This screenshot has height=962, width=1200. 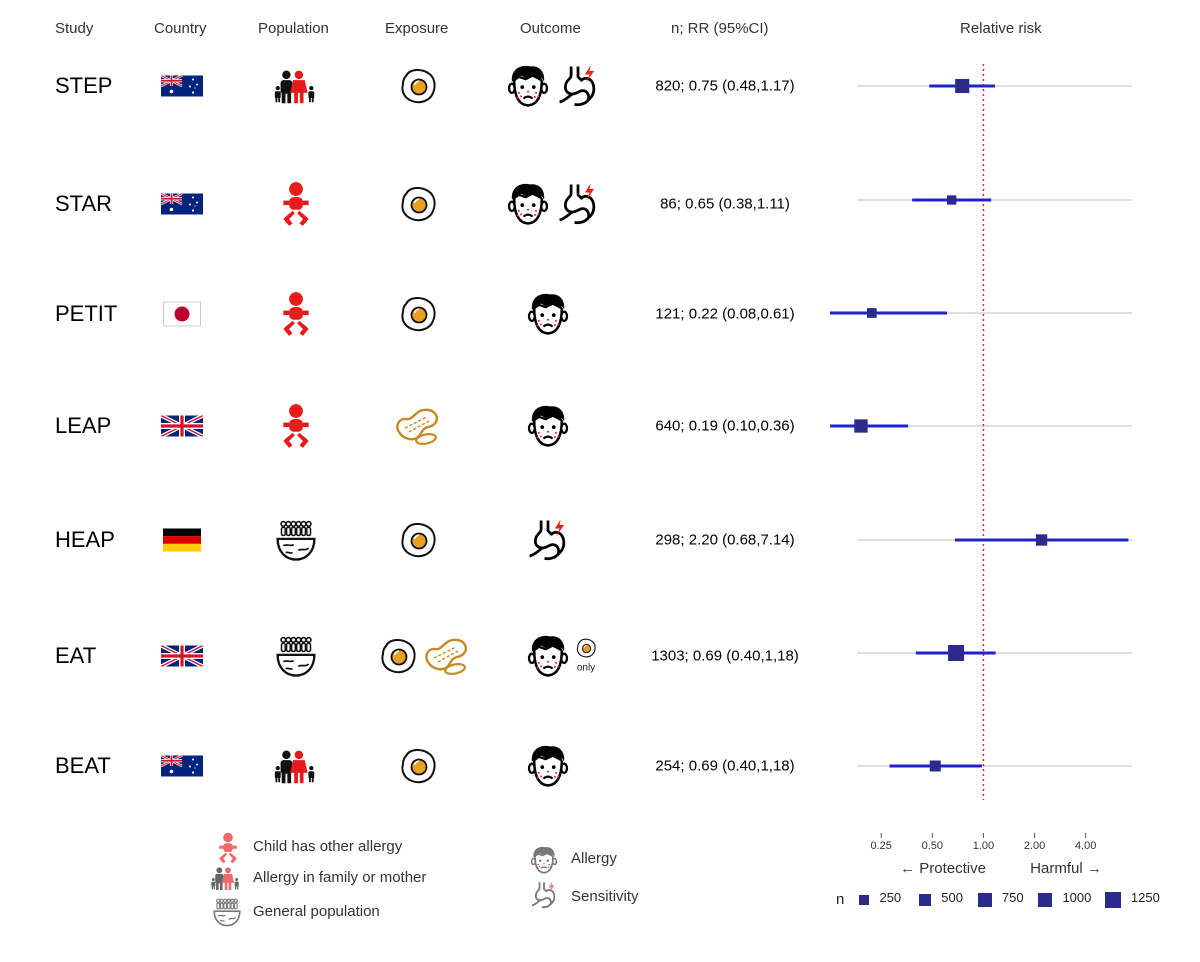 What do you see at coordinates (952, 897) in the screenshot?
I see `size-legend-label: 500` at bounding box center [952, 897].